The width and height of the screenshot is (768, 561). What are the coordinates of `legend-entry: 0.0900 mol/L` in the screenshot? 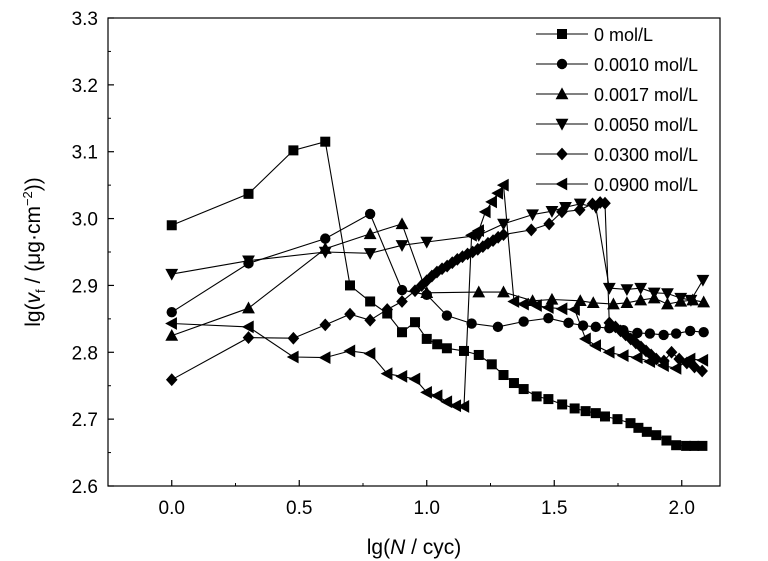 It's located at (617, 185).